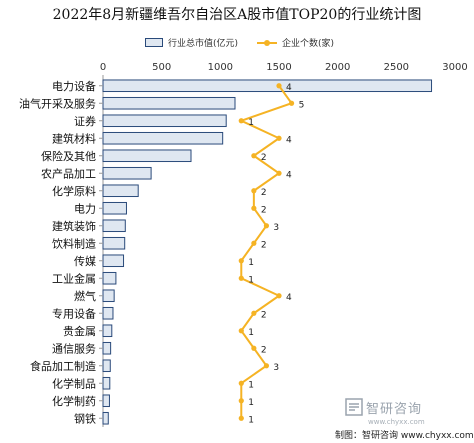 This screenshot has height=443, width=474. What do you see at coordinates (74, 191) in the screenshot?
I see `category-label: 化学原料` at bounding box center [74, 191].